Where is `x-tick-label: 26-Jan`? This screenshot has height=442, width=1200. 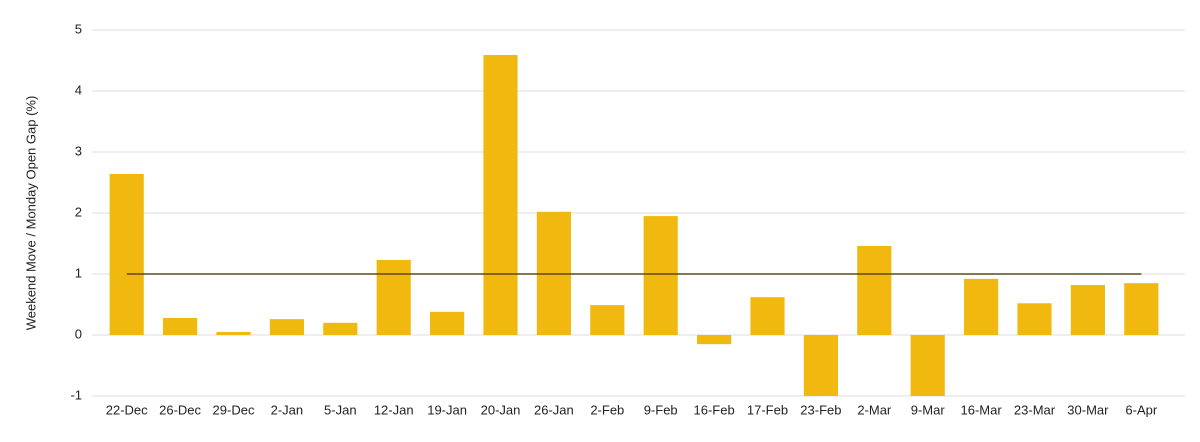
x-tick-label: 26-Jan is located at coordinates (554, 409).